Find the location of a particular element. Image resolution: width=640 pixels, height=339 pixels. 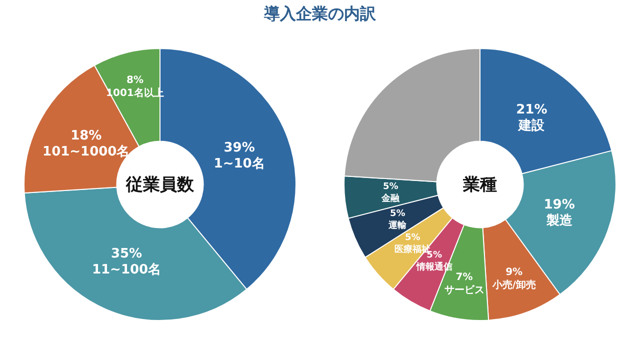

data-label: 19% is located at coordinates (559, 205).